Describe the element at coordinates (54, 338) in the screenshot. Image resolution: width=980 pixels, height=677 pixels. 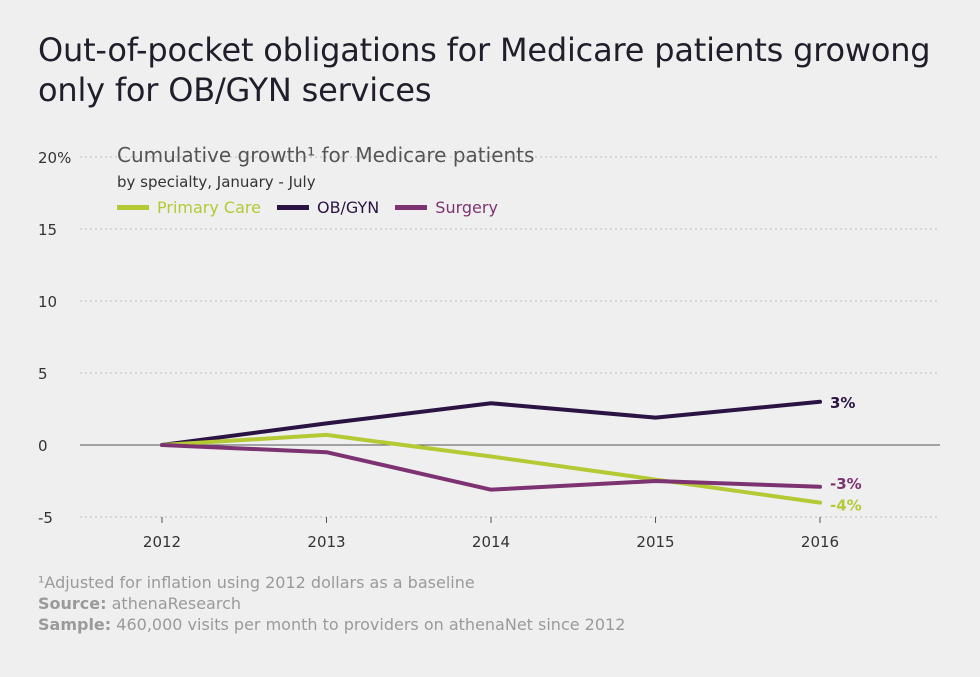
I see `y-tick-labels: 20% 15 10 5 0 -5` at that location.